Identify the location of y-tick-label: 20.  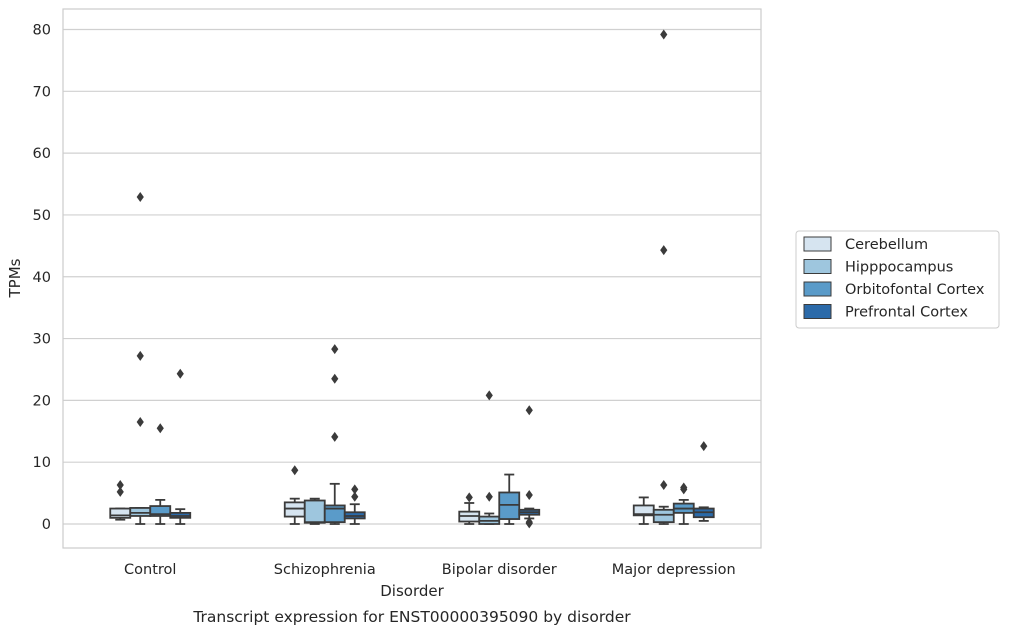
(42, 401).